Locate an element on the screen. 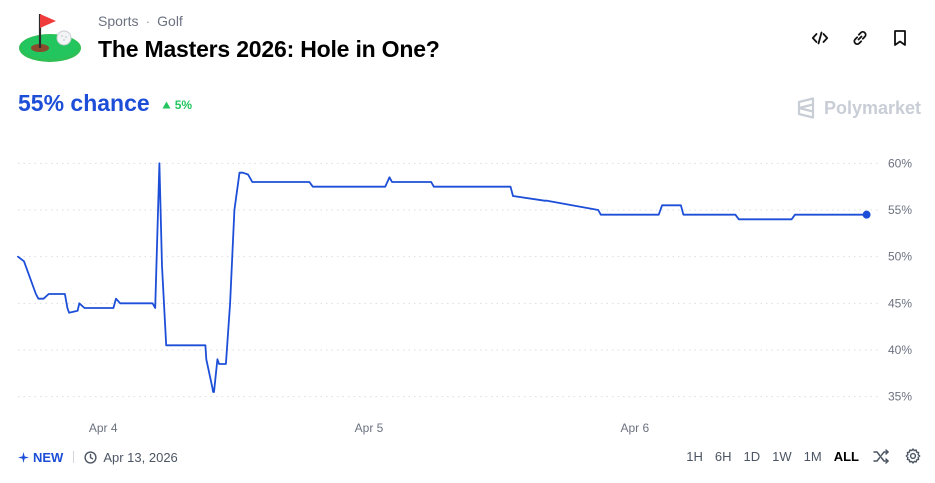 The width and height of the screenshot is (935, 483). bookmark-icon is located at coordinates (900, 38).